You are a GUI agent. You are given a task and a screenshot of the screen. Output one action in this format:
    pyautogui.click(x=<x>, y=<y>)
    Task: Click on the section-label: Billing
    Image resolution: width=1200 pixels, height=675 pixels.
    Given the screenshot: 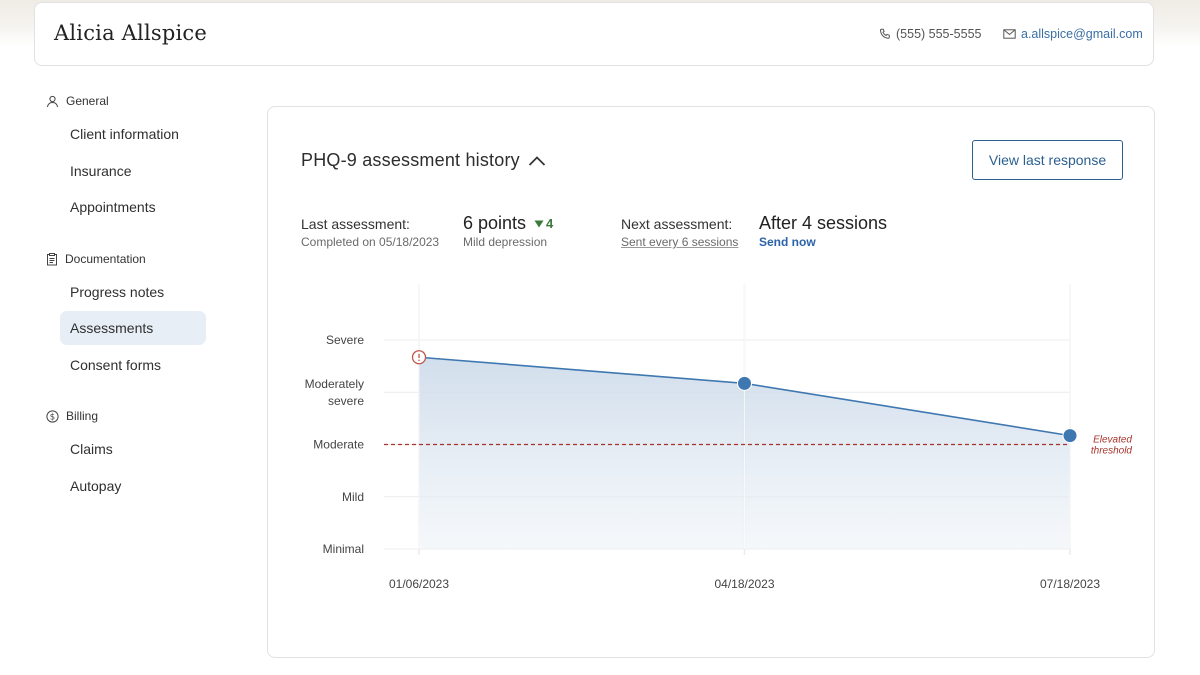 What is the action you would take?
    pyautogui.click(x=82, y=416)
    